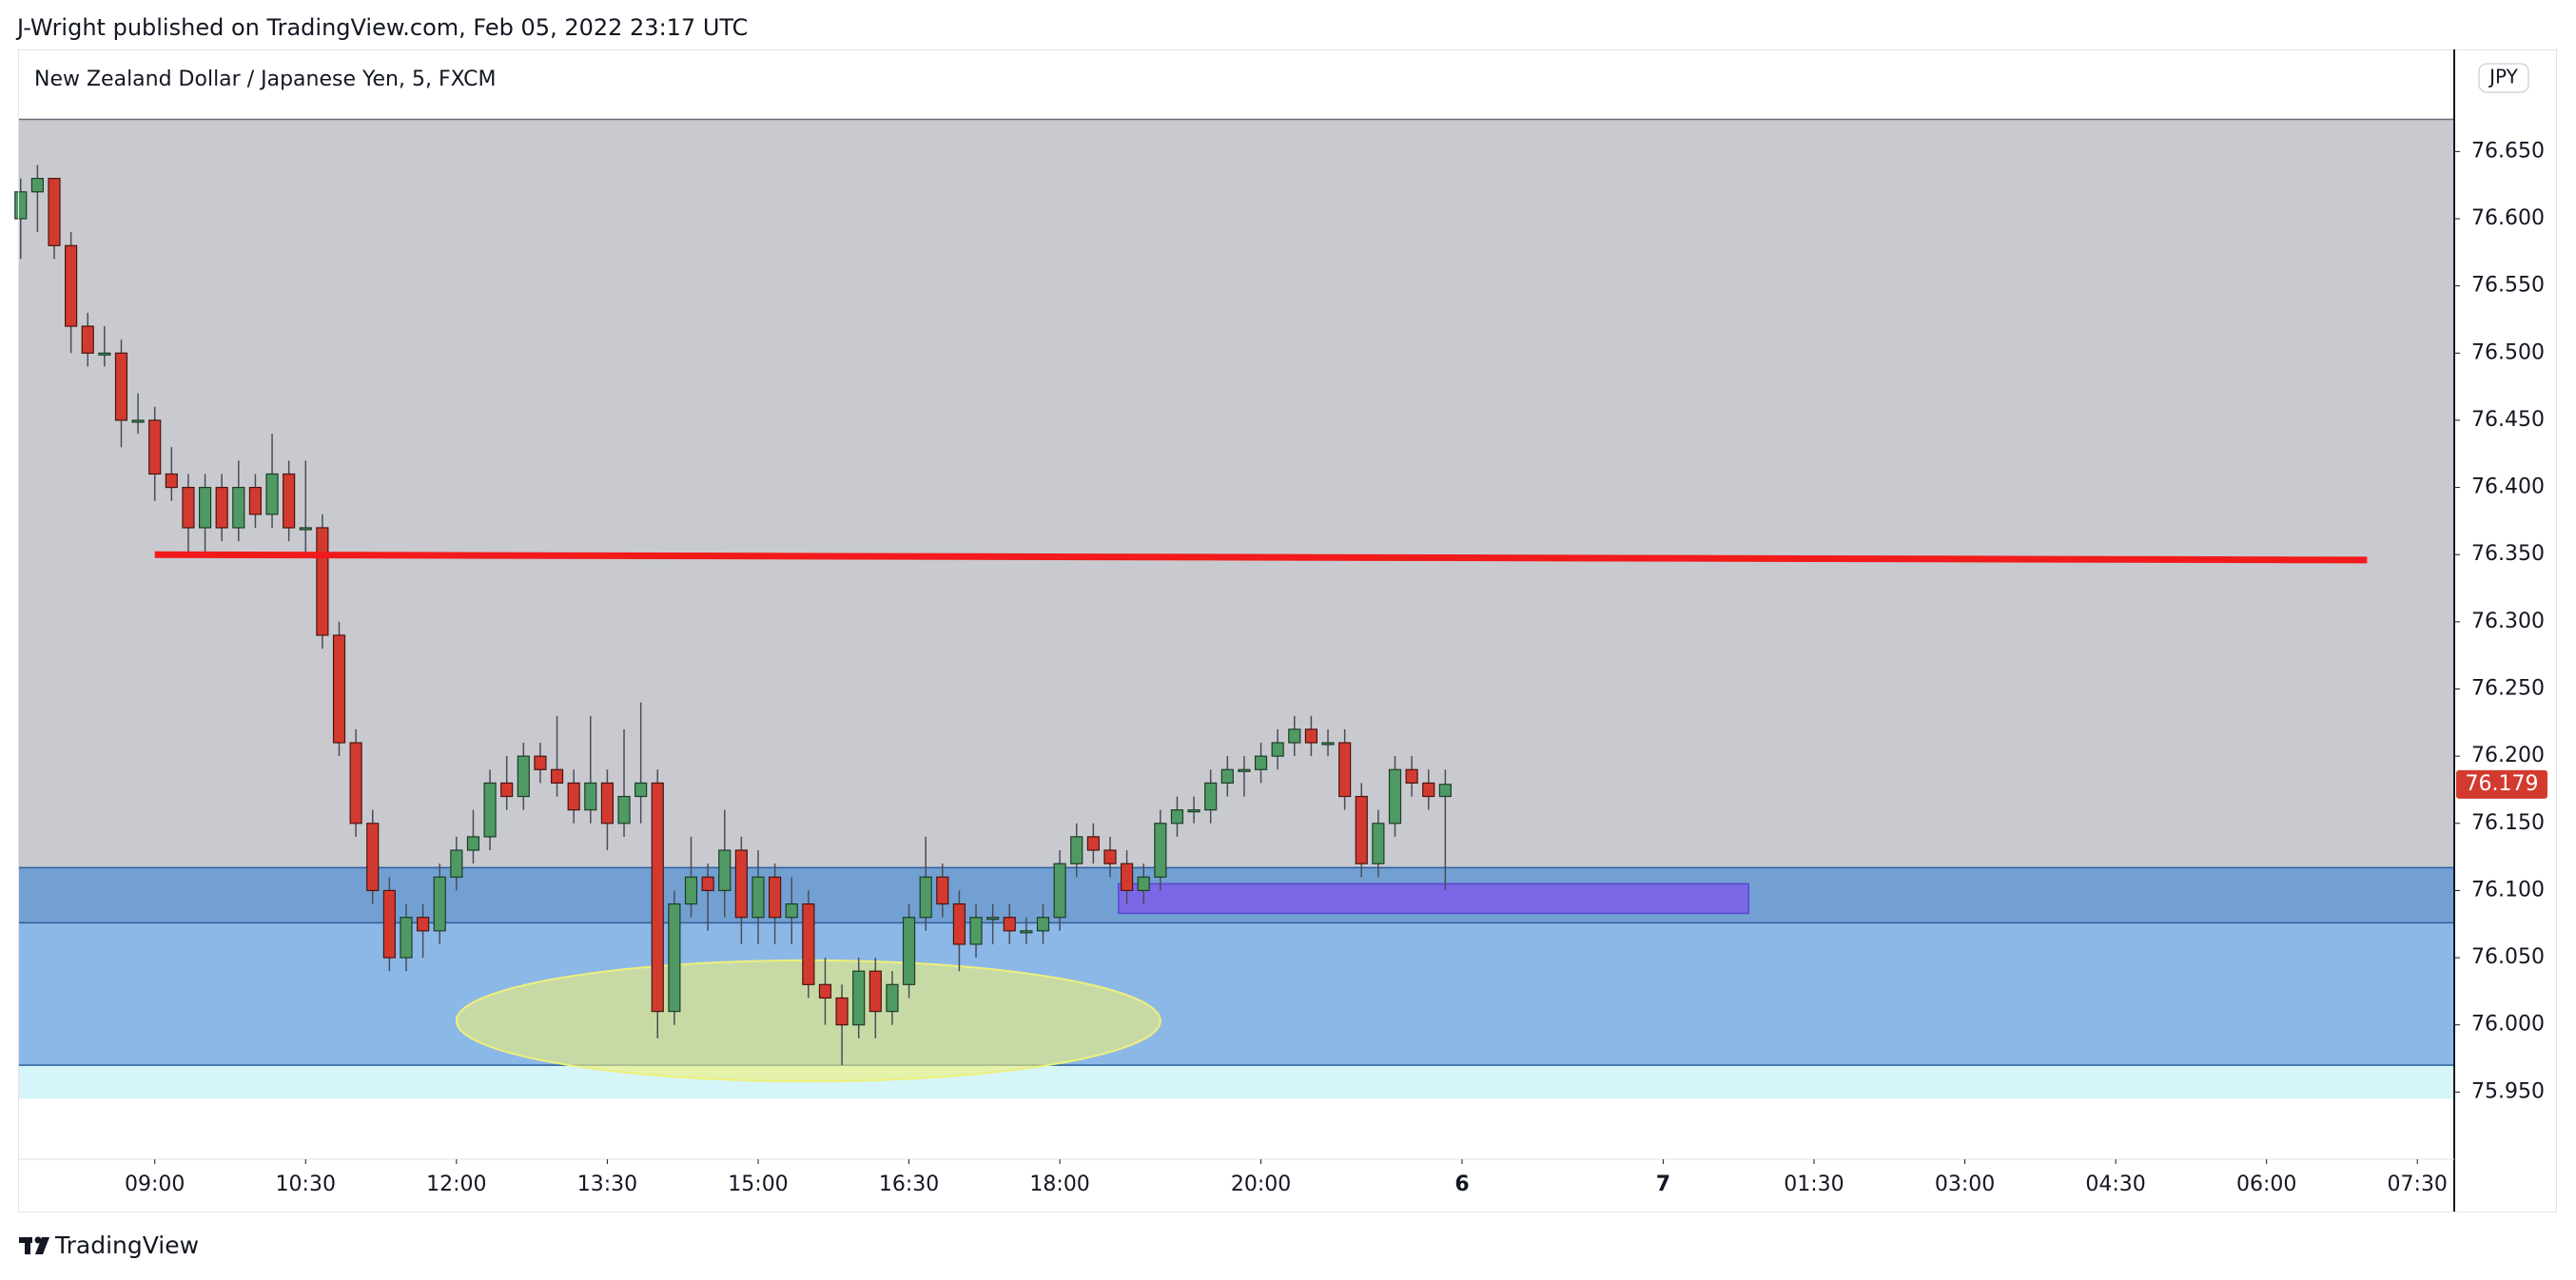  I want to click on y-tick-label: 76.100, so click(2508, 890).